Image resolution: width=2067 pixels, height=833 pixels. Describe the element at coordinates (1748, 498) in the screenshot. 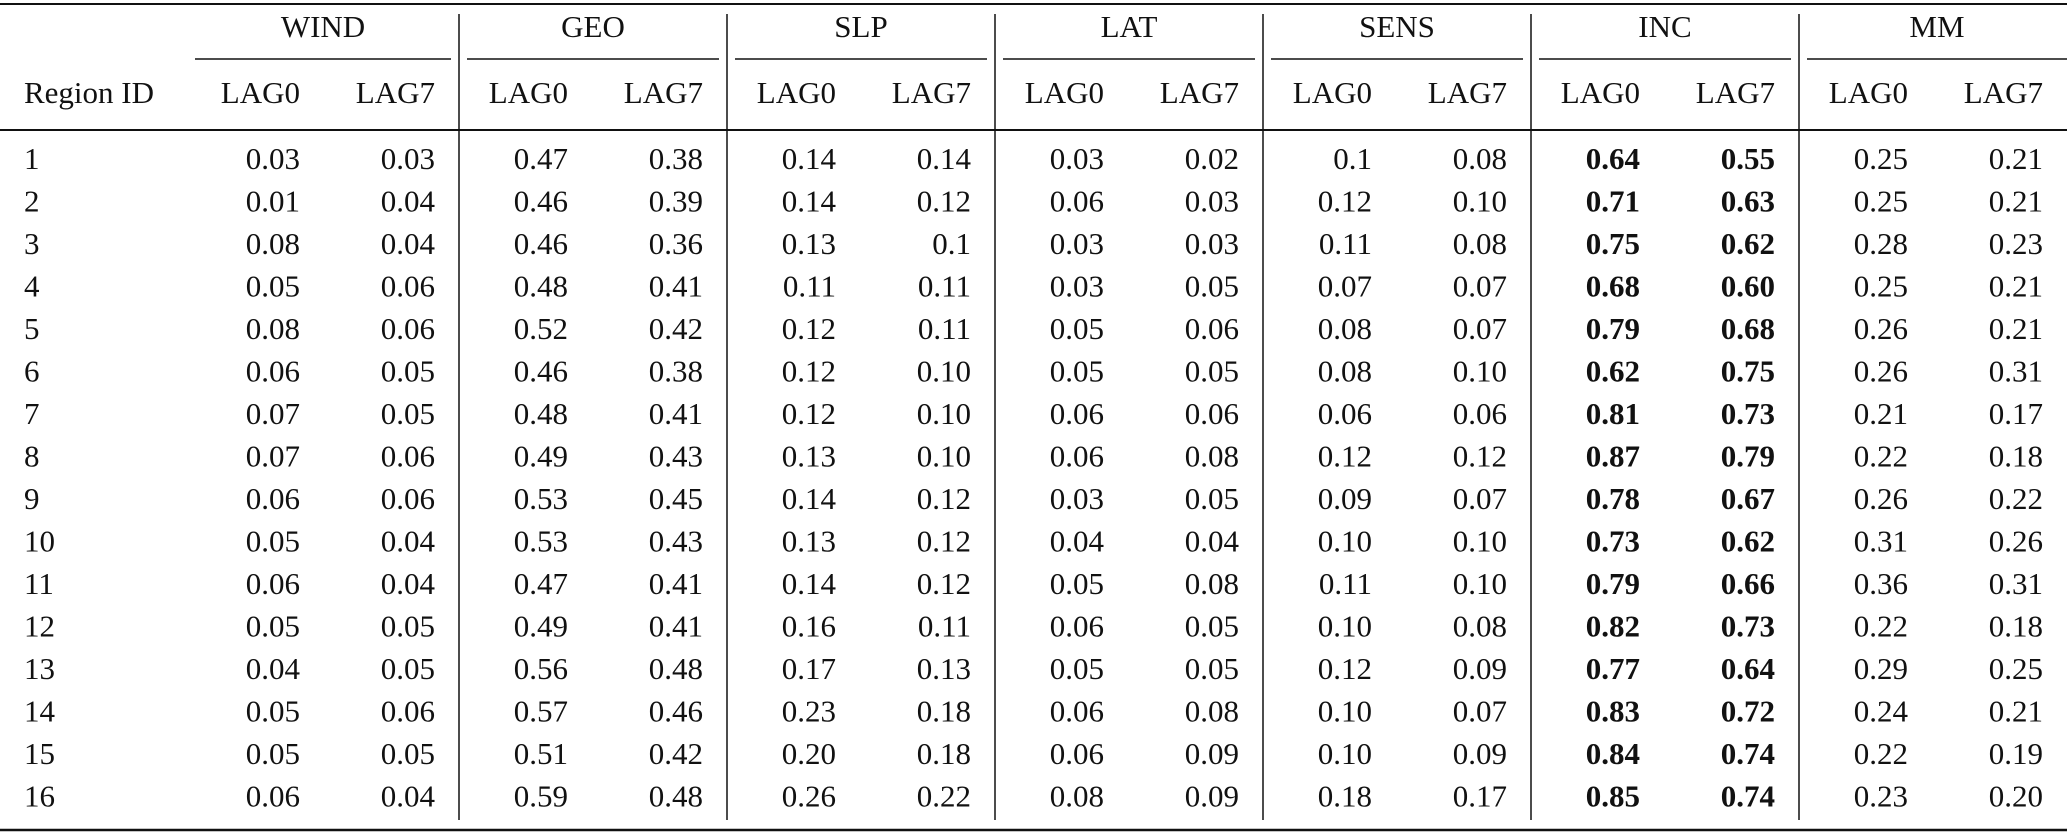

I see `cell: 0.67` at that location.